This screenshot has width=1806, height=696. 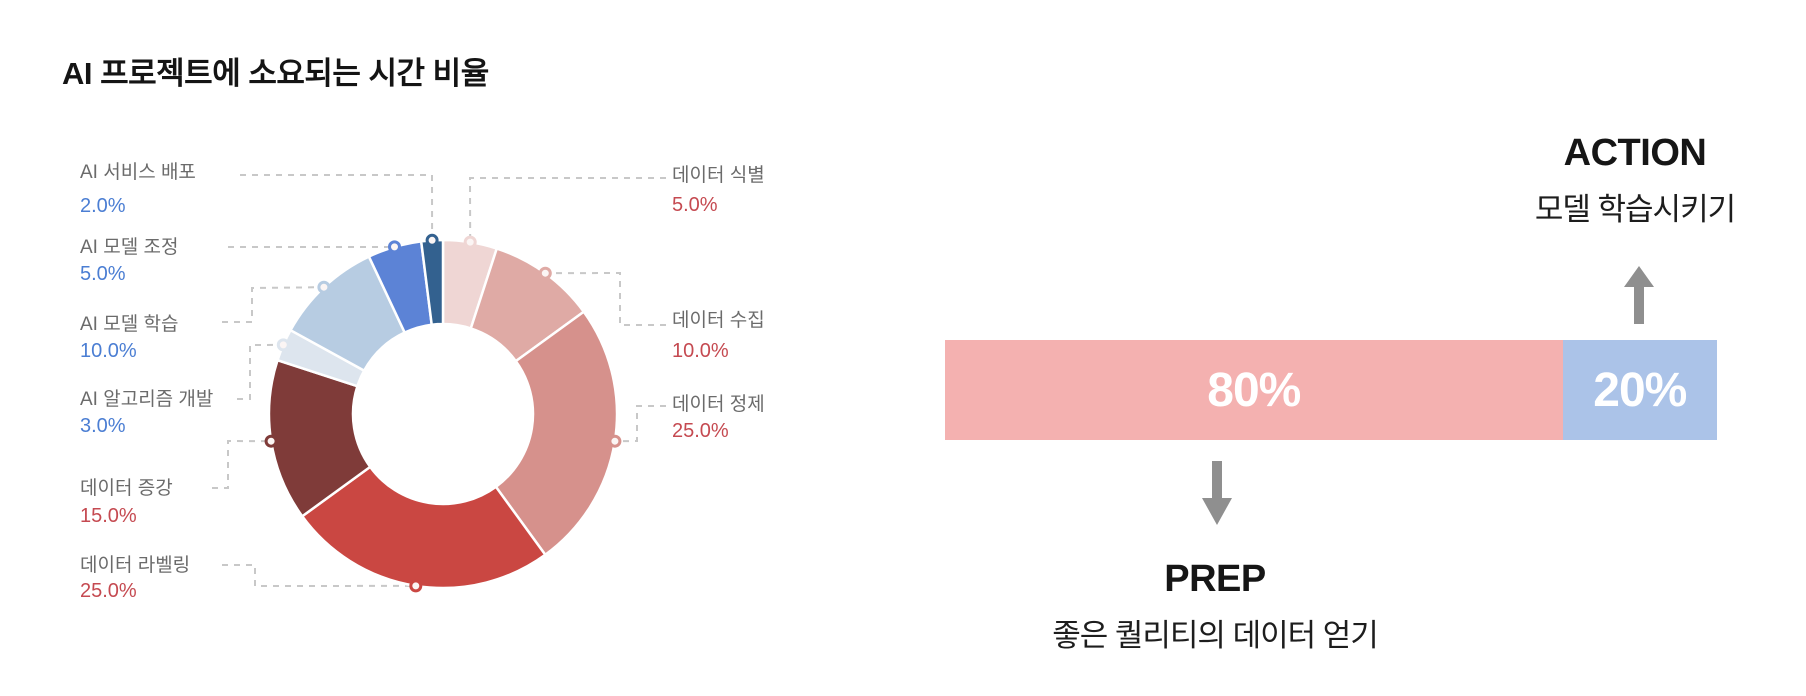 What do you see at coordinates (1215, 635) in the screenshot?
I see `prep-subtitle: 좋은 퀄리티의 데이터 얻기` at bounding box center [1215, 635].